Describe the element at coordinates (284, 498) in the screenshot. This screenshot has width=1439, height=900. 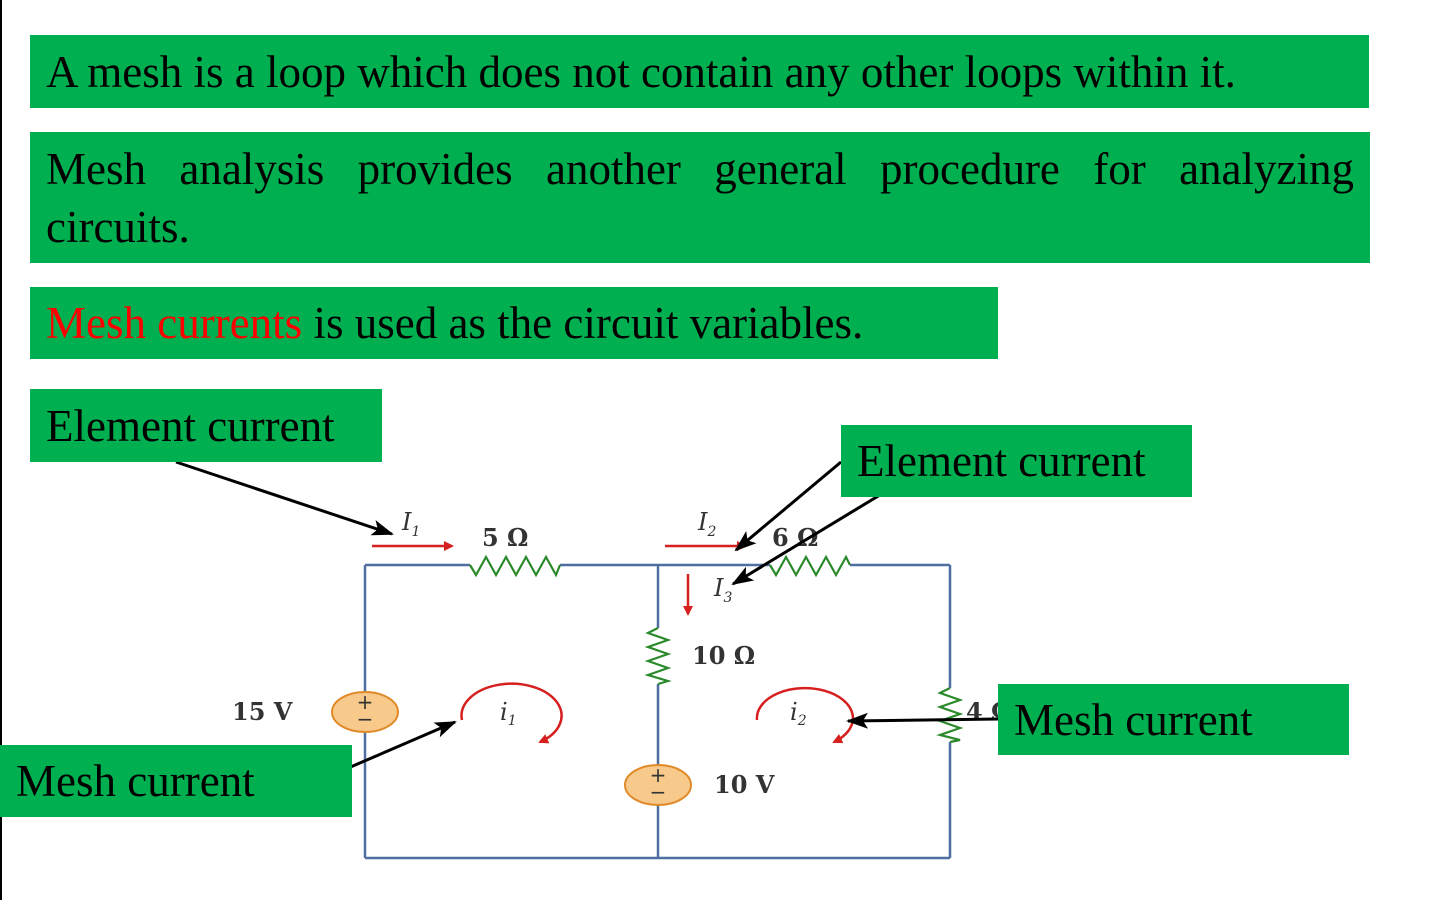
I see `pointer-element-current-I1` at that location.